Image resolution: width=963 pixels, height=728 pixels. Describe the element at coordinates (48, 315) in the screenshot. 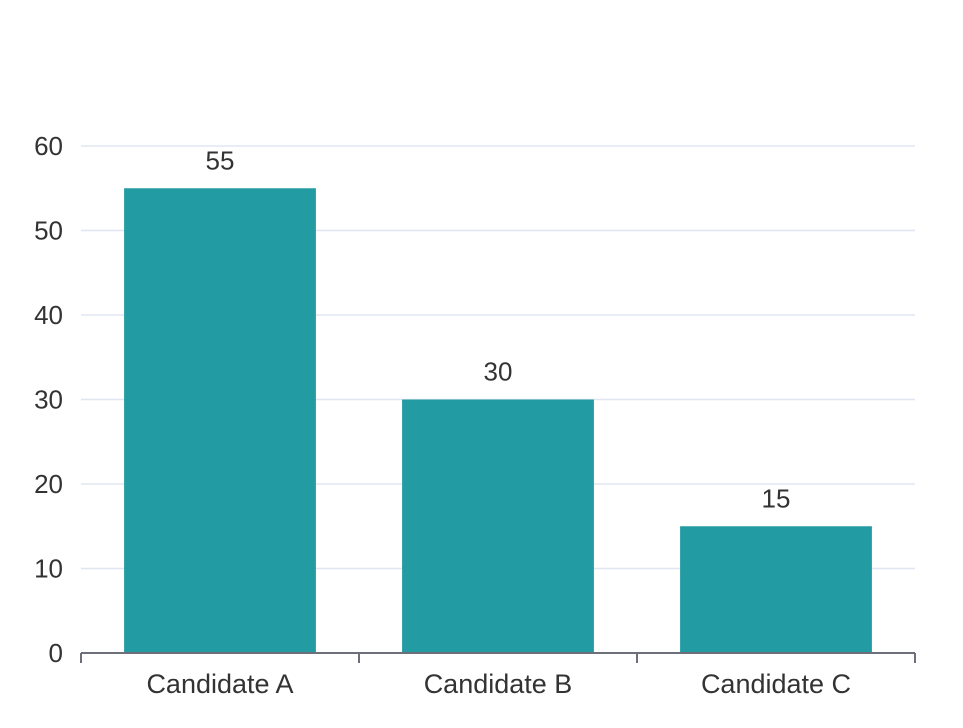

I see `y-tick-label: 40` at that location.